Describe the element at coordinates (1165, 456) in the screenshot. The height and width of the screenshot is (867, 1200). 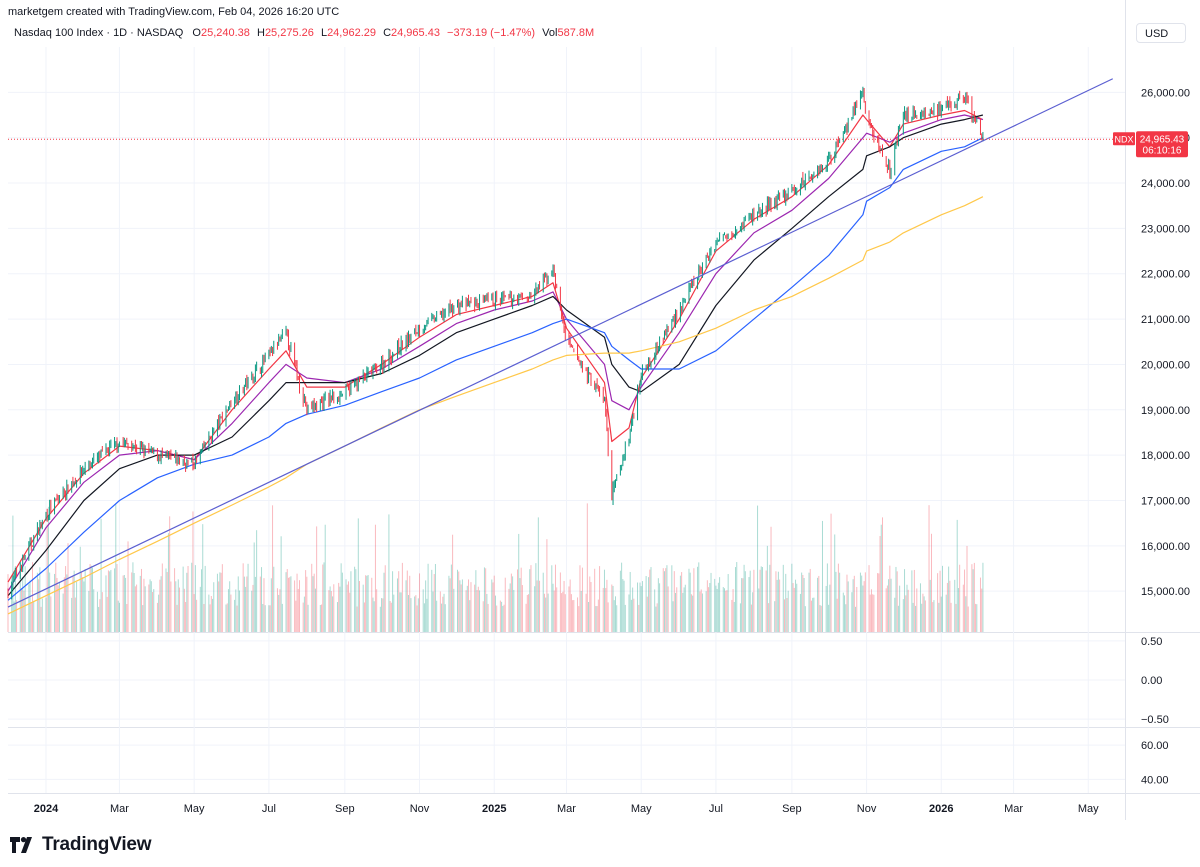
I see `y-tick-label: 18,000.00` at that location.